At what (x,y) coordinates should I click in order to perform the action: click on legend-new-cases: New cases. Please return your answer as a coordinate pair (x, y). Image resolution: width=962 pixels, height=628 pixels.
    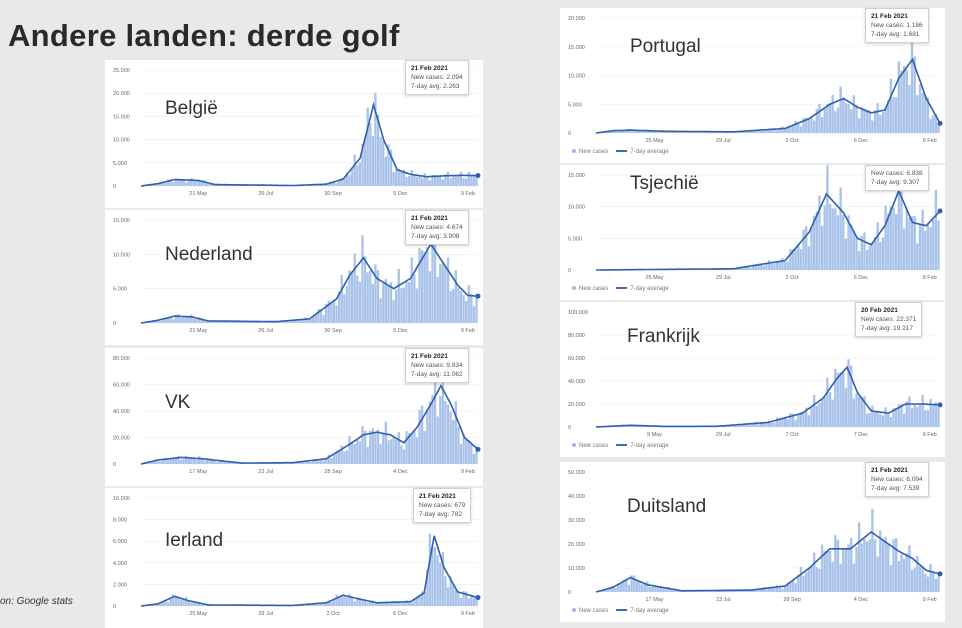
    Looking at the image, I should click on (594, 446).